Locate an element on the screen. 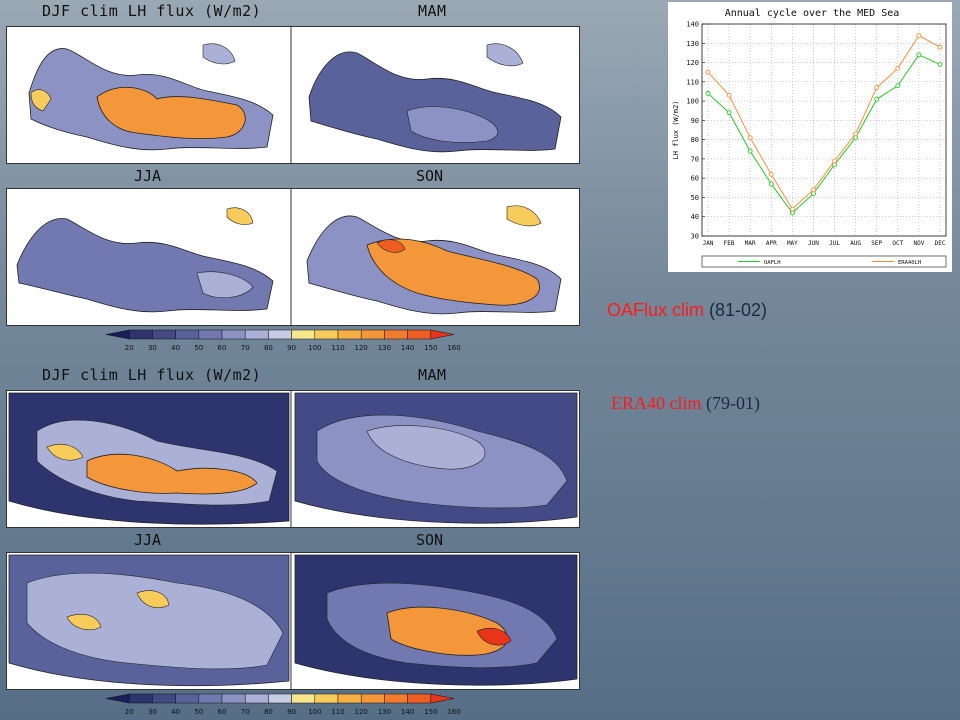 The image size is (960, 720). chart-y-tick-label: 80 is located at coordinates (695, 140).